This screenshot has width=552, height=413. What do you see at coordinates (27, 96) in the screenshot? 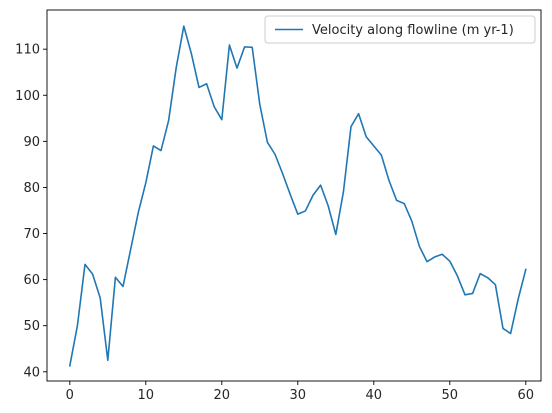
I see `y-tick-label: 100` at bounding box center [27, 96].